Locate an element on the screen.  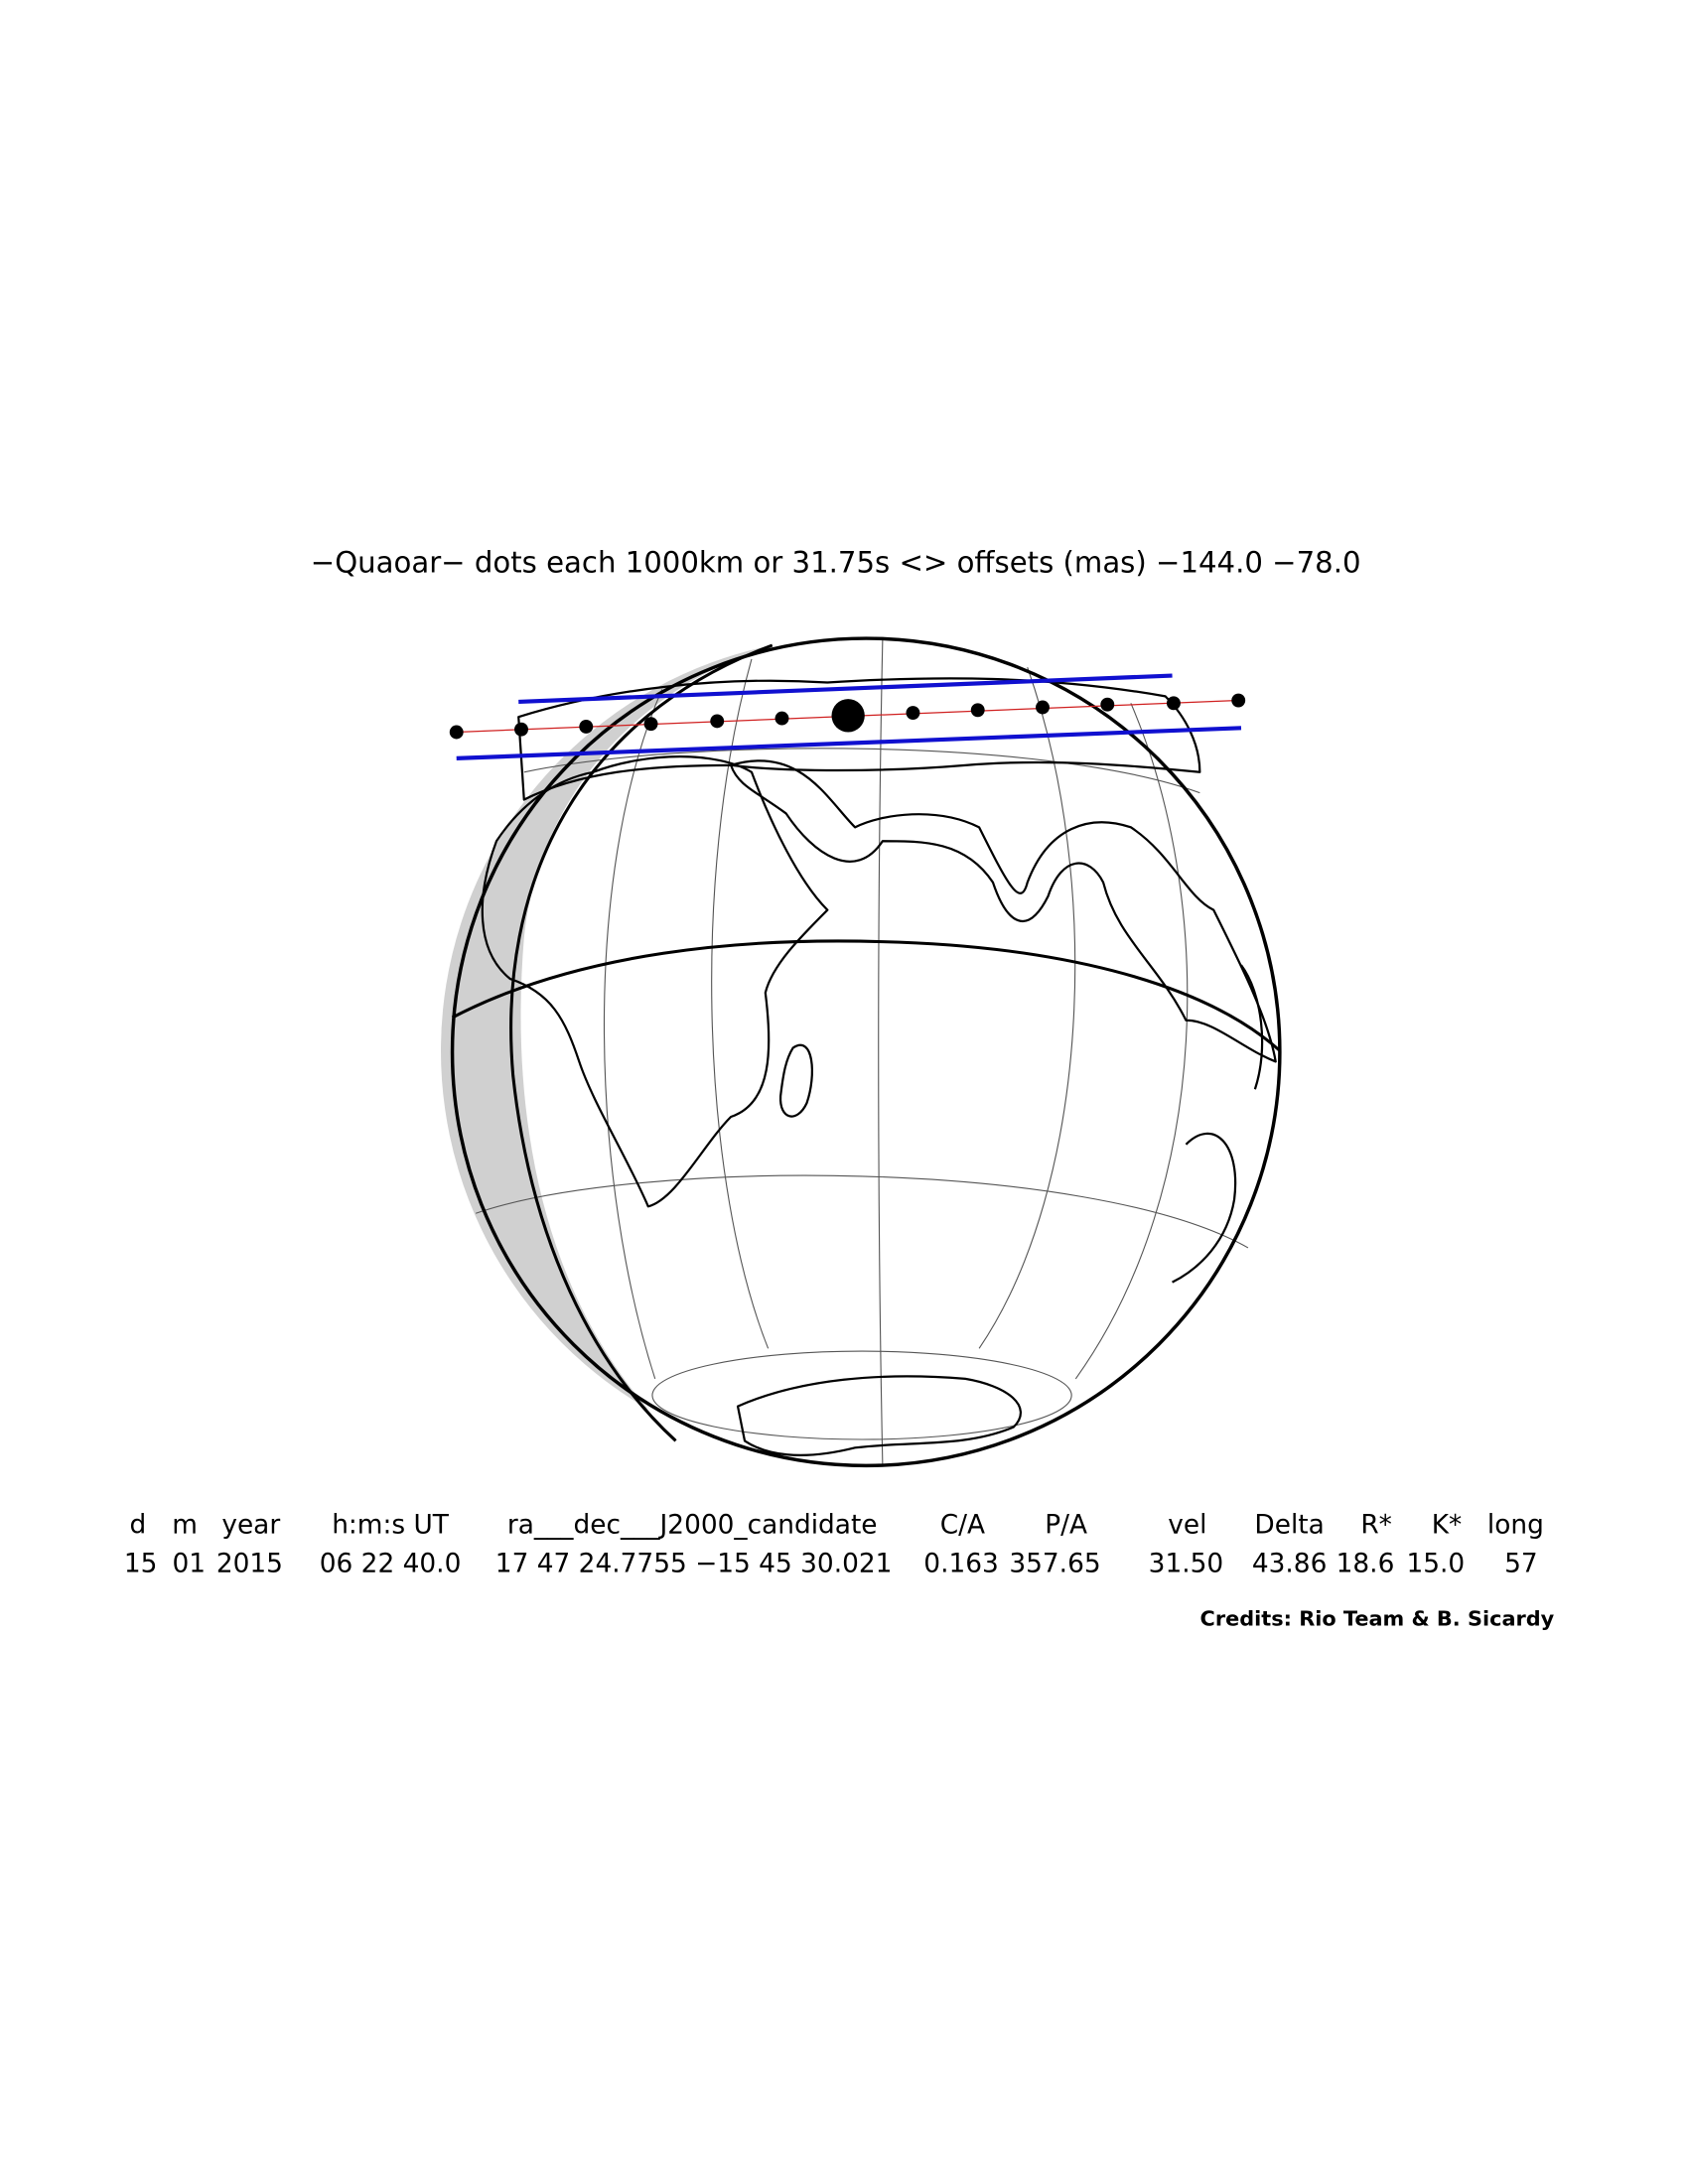
credits: Credits: Rio Team & B. Sicardy is located at coordinates (1377, 1618).